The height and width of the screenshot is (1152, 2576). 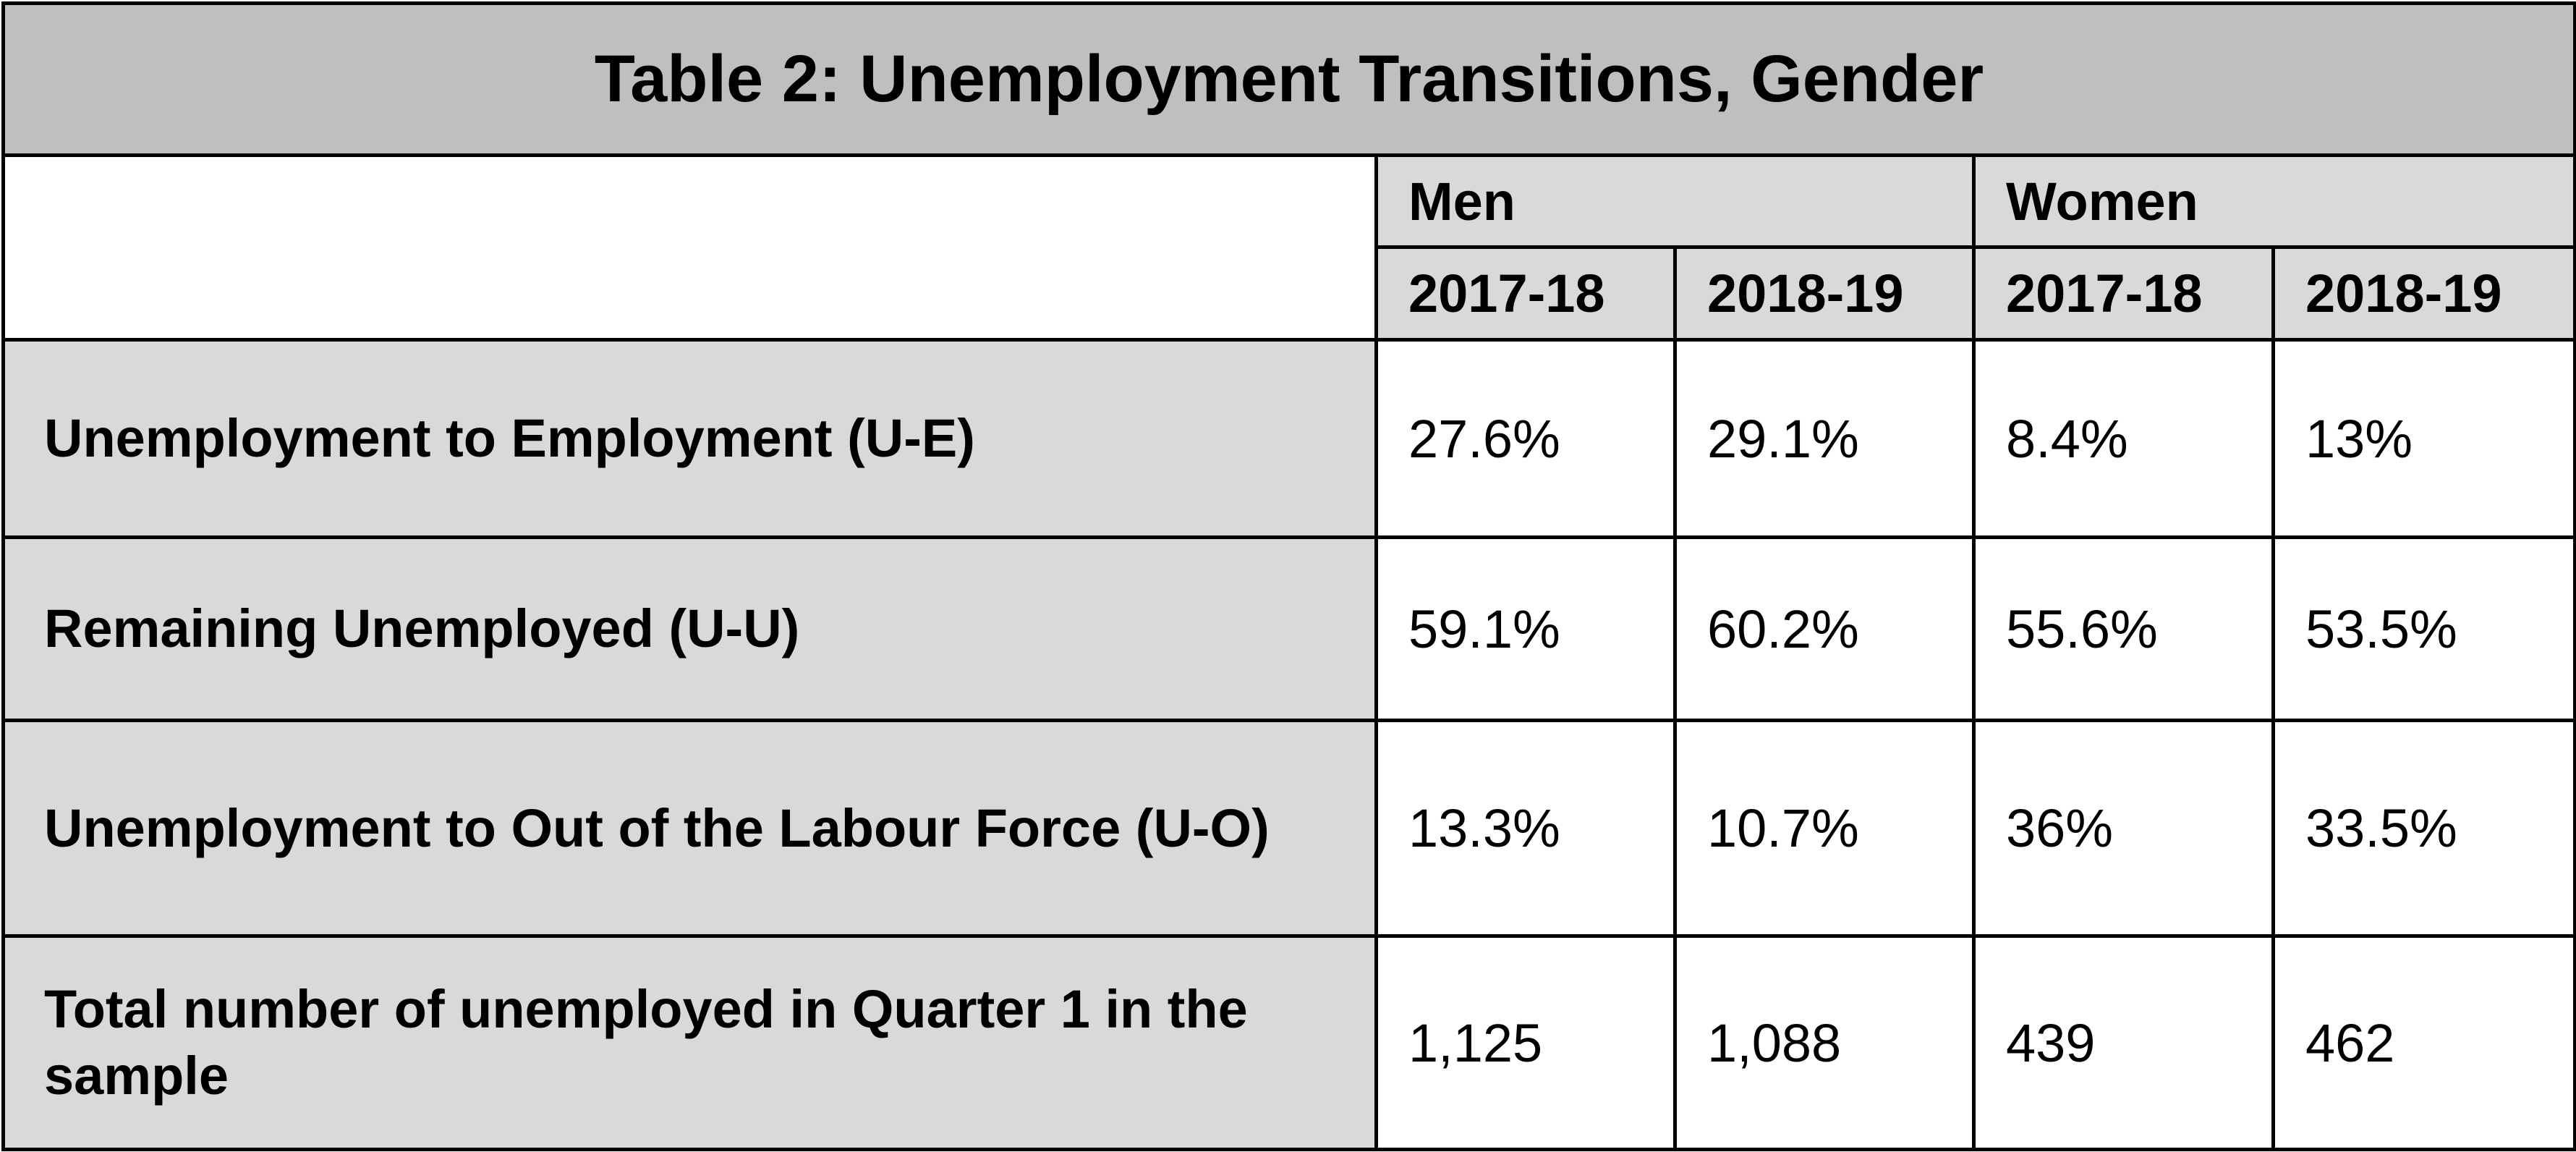 What do you see at coordinates (1824, 1042) in the screenshot?
I see `table-cell: 1,088` at bounding box center [1824, 1042].